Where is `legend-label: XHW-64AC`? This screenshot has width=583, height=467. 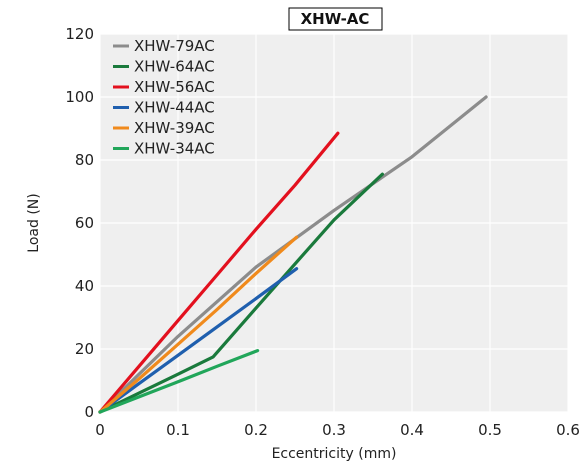
legend-label: XHW-64AC is located at coordinates (174, 67).